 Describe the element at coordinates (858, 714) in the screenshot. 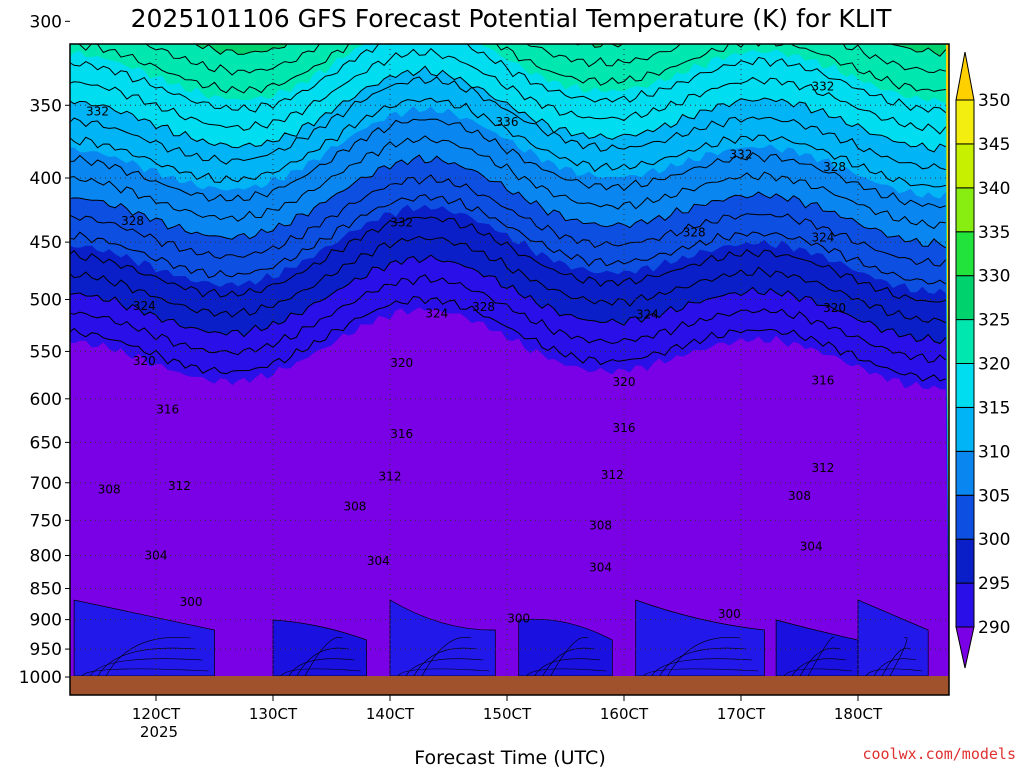

I see `x-tick-label: 180CT` at that location.